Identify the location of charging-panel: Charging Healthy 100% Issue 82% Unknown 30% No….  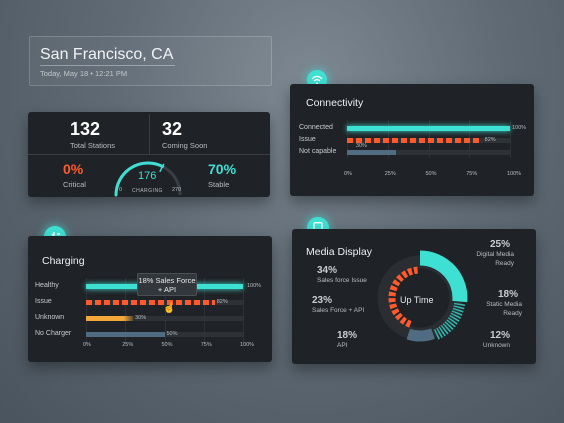
(150, 299).